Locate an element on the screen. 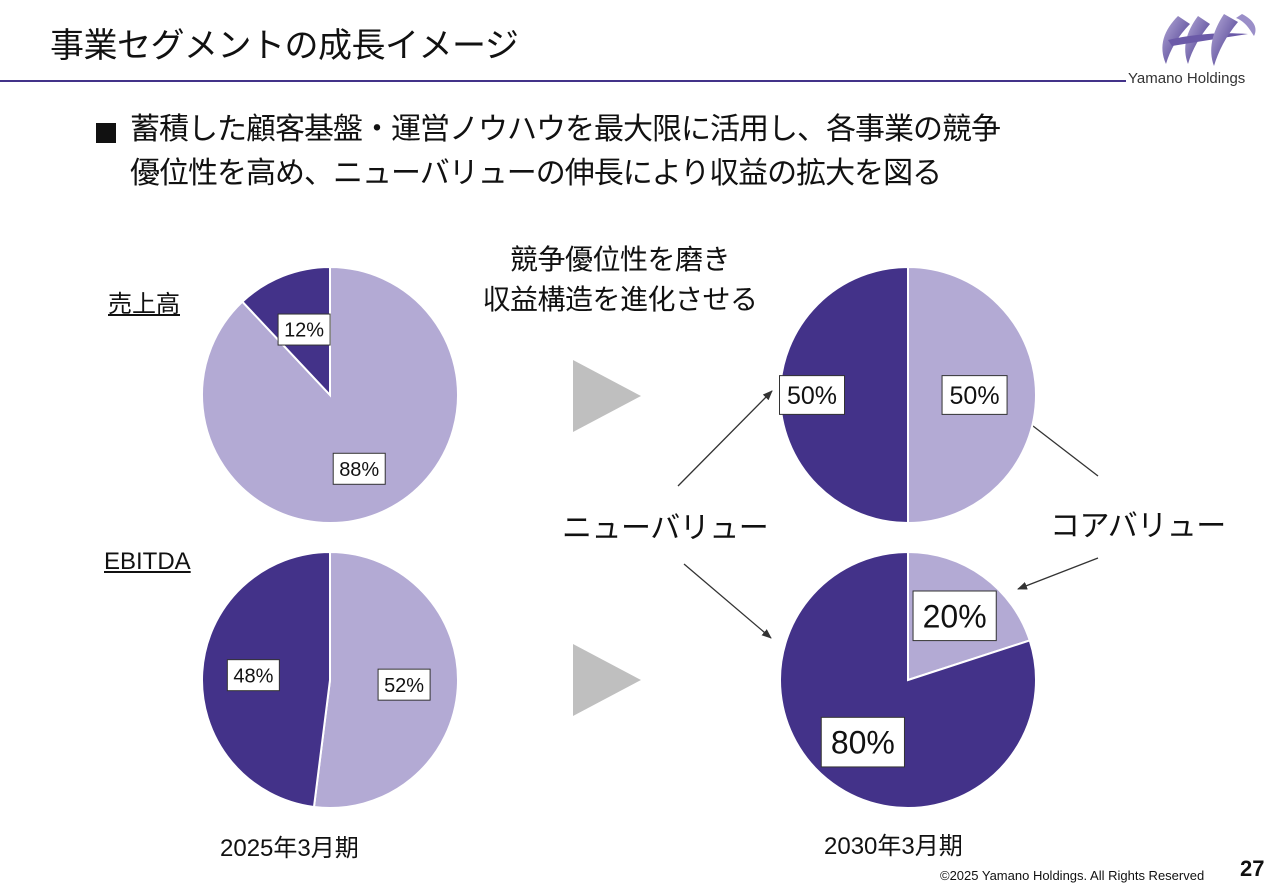 The height and width of the screenshot is (886, 1280). pie-label-sales-2030-core: 50% is located at coordinates (974, 395).